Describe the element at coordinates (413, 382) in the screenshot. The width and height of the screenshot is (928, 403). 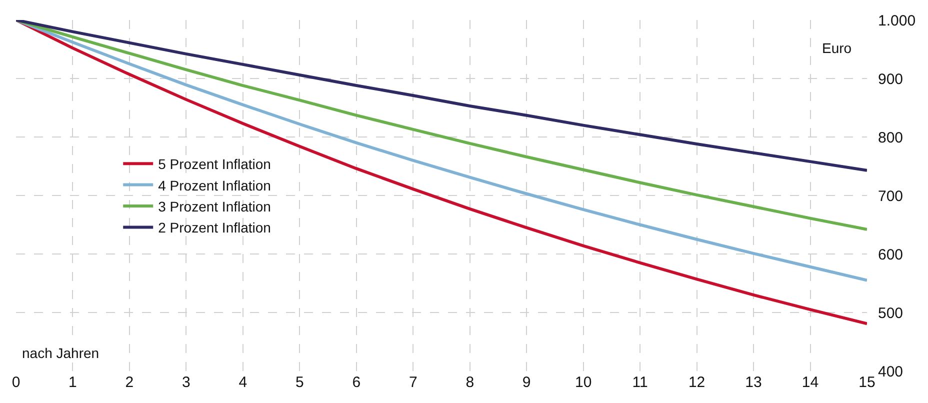
I see `x-tick-label: 7` at that location.